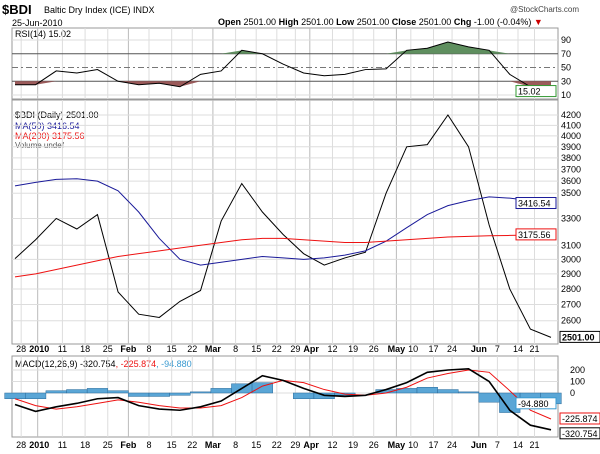 The image size is (600, 454). I want to click on macd-legend-signal: , -225.874, so click(136, 364).